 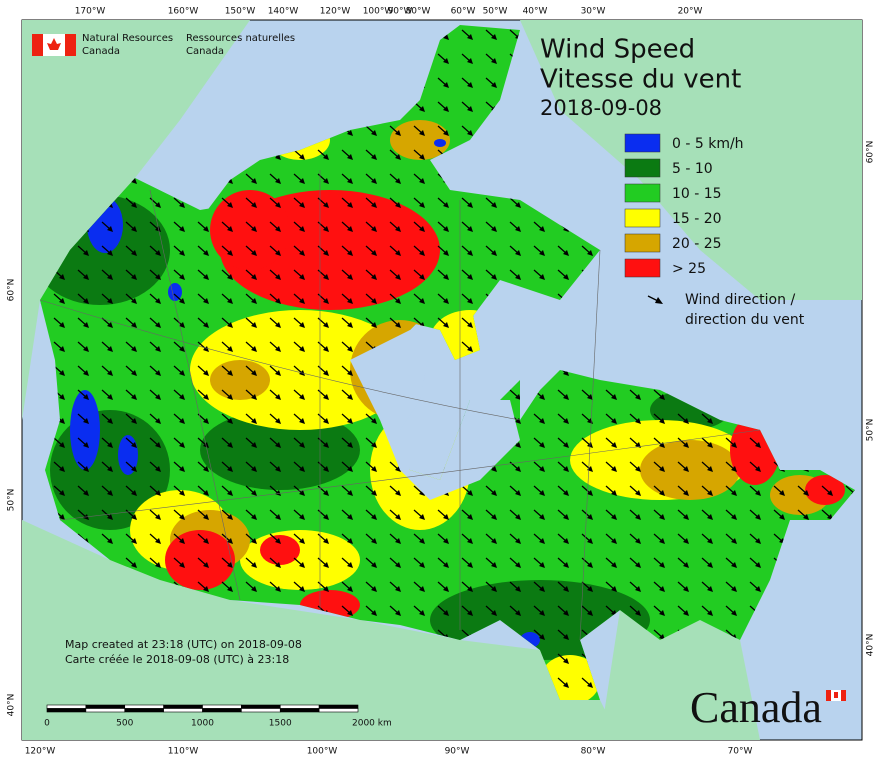 What do you see at coordinates (183, 644) in the screenshot?
I see `note: Map created at 23:18 (UTC) on 2018-09-08` at bounding box center [183, 644].